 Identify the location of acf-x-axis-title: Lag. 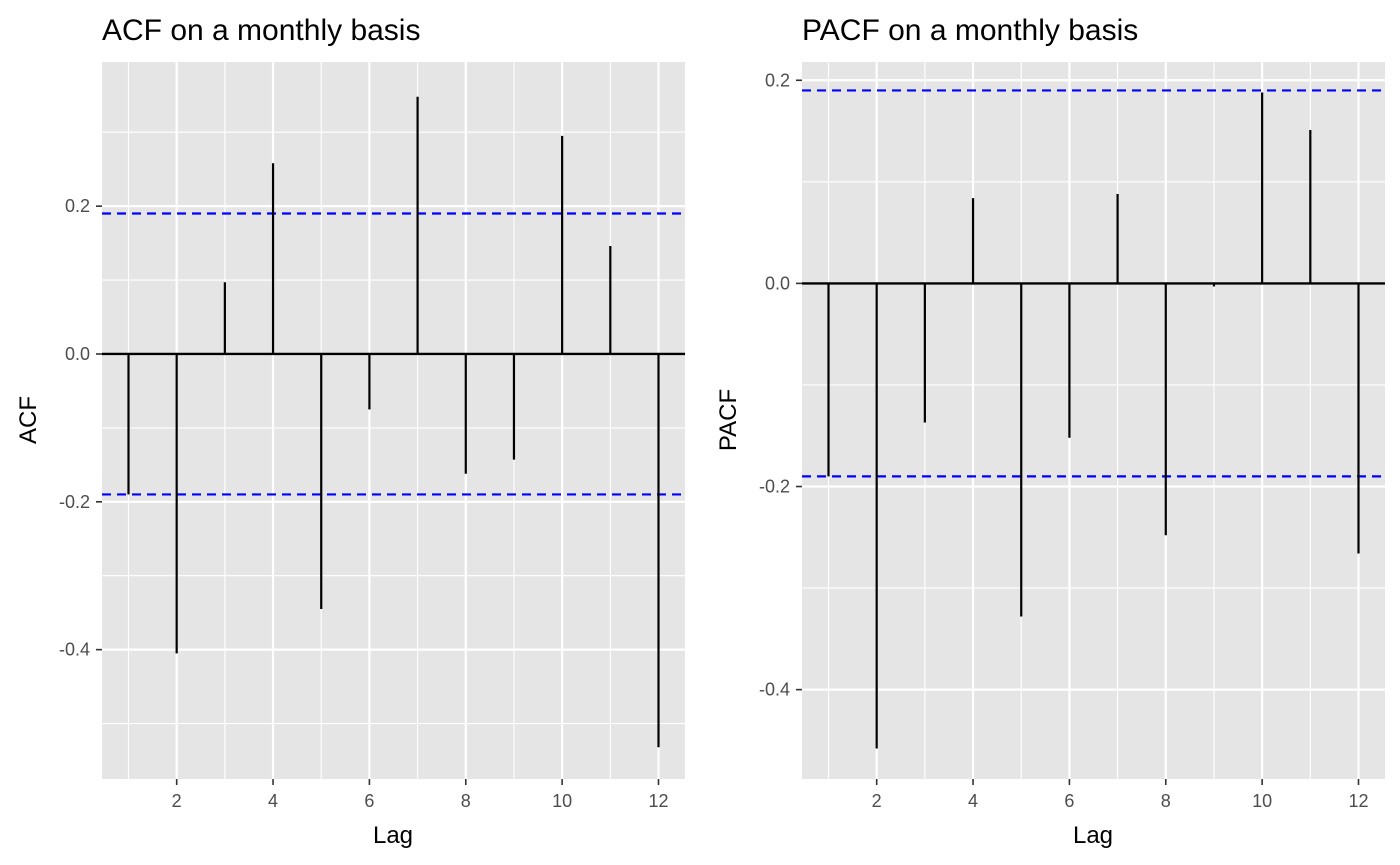
(393, 835).